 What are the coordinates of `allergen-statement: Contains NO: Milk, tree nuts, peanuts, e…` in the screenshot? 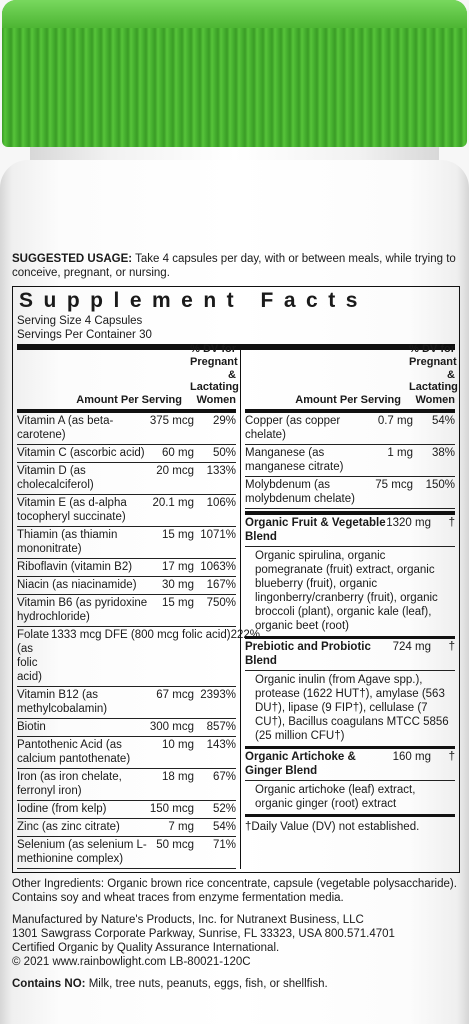 It's located at (170, 984).